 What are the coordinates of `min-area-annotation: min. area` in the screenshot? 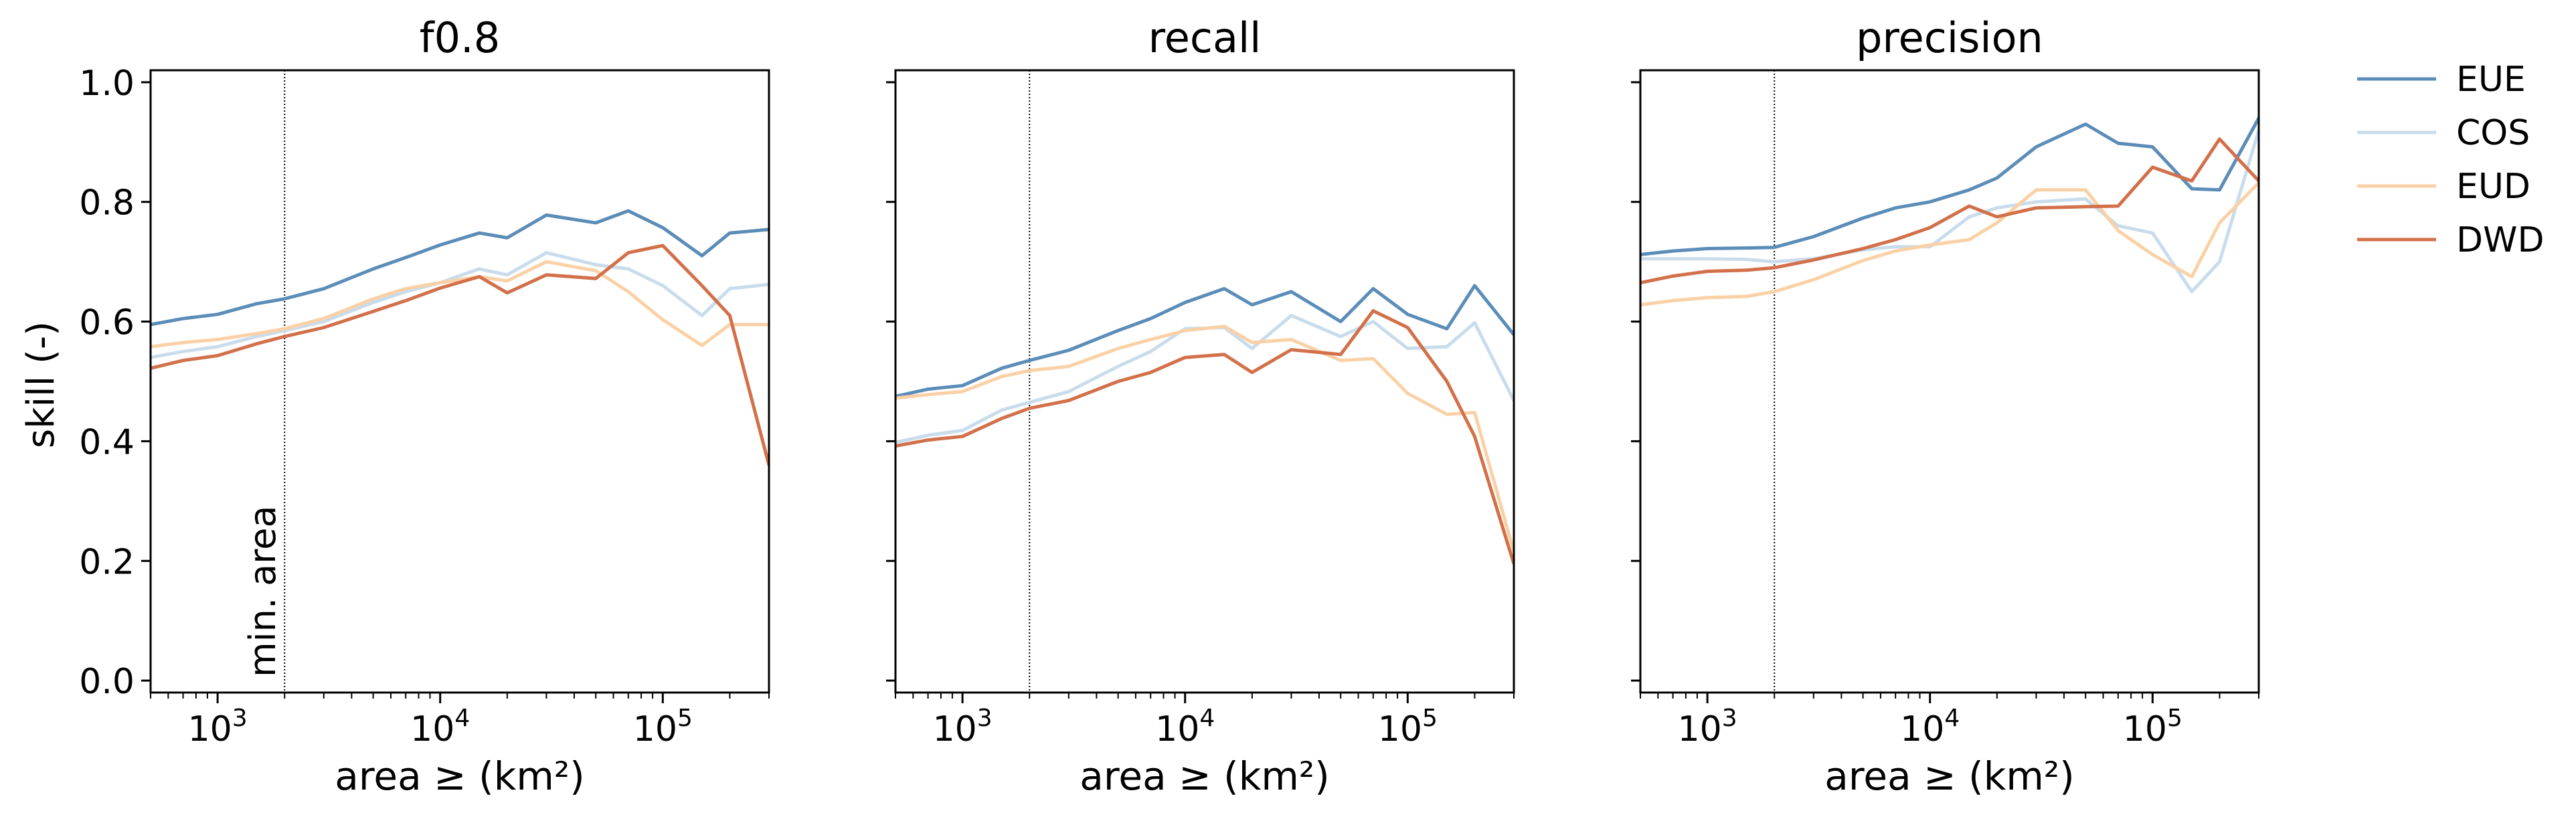 It's located at (263, 591).